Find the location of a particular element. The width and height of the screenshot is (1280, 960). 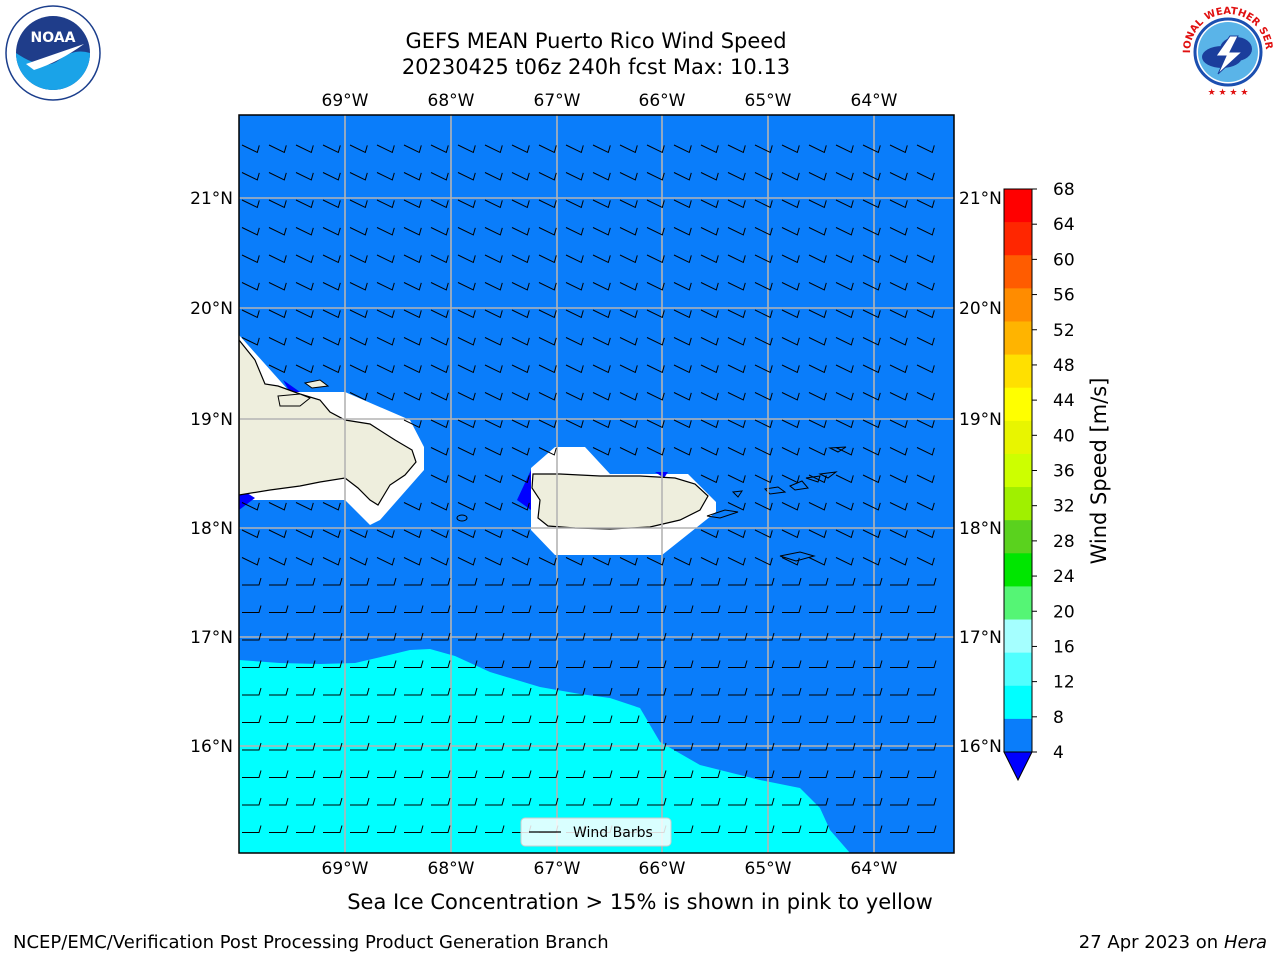

colorbar: 68 64 60 56 52 48 44 40 36 32 28 24 20 16 12 8 4 is located at coordinates (1039, 481).